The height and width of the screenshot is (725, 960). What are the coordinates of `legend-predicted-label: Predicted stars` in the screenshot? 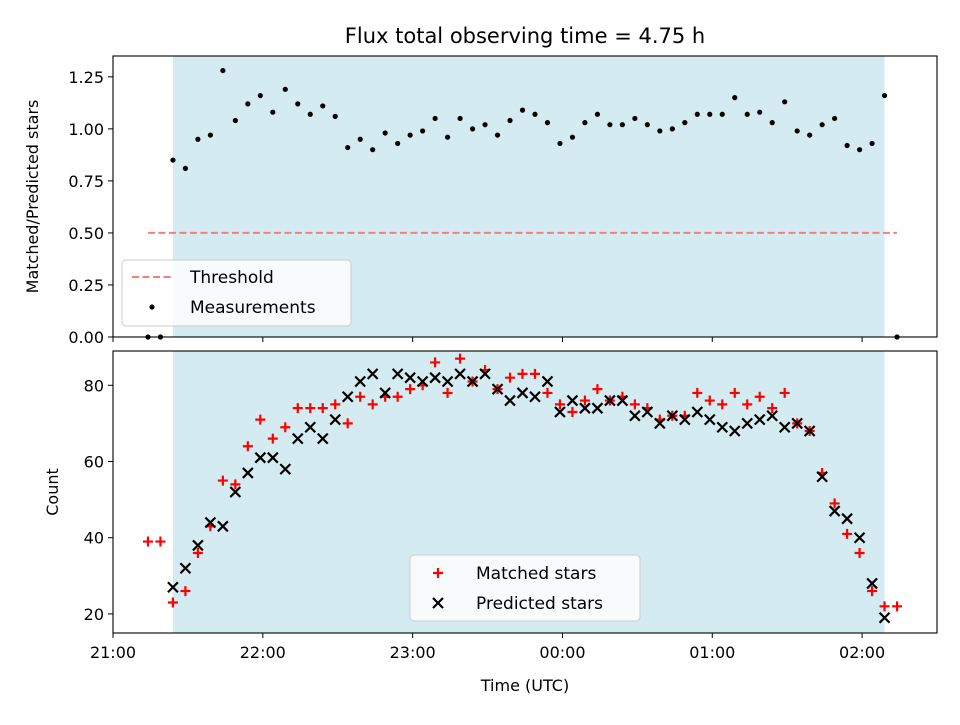 It's located at (539, 604).